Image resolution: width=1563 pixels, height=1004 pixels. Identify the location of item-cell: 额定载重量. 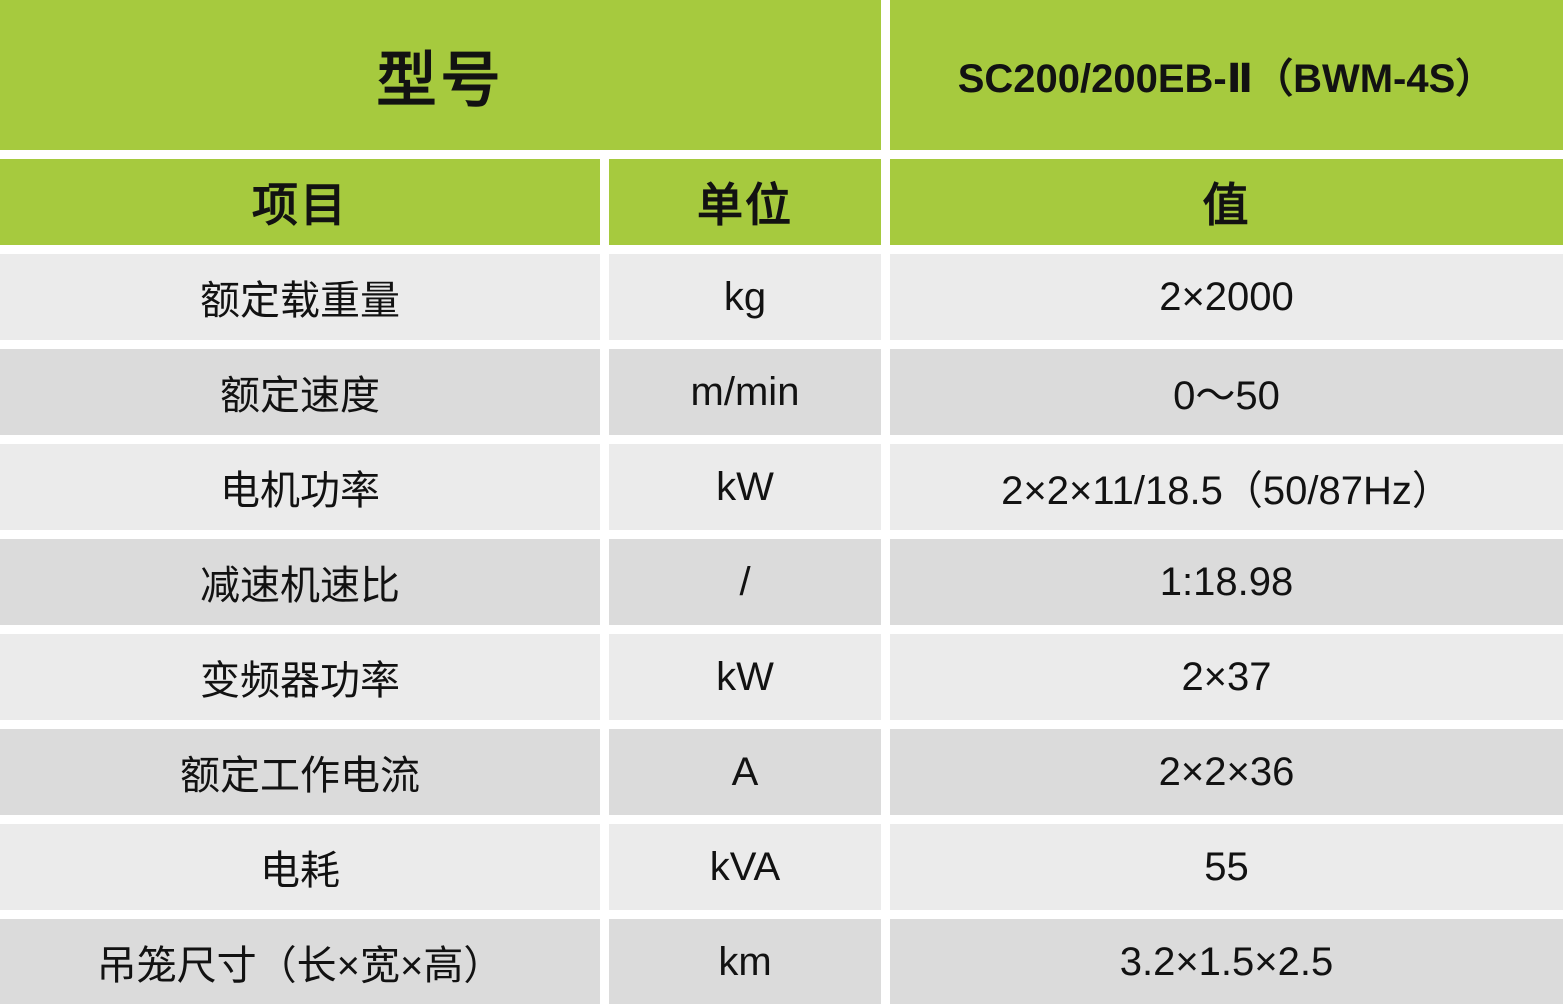
(300, 297).